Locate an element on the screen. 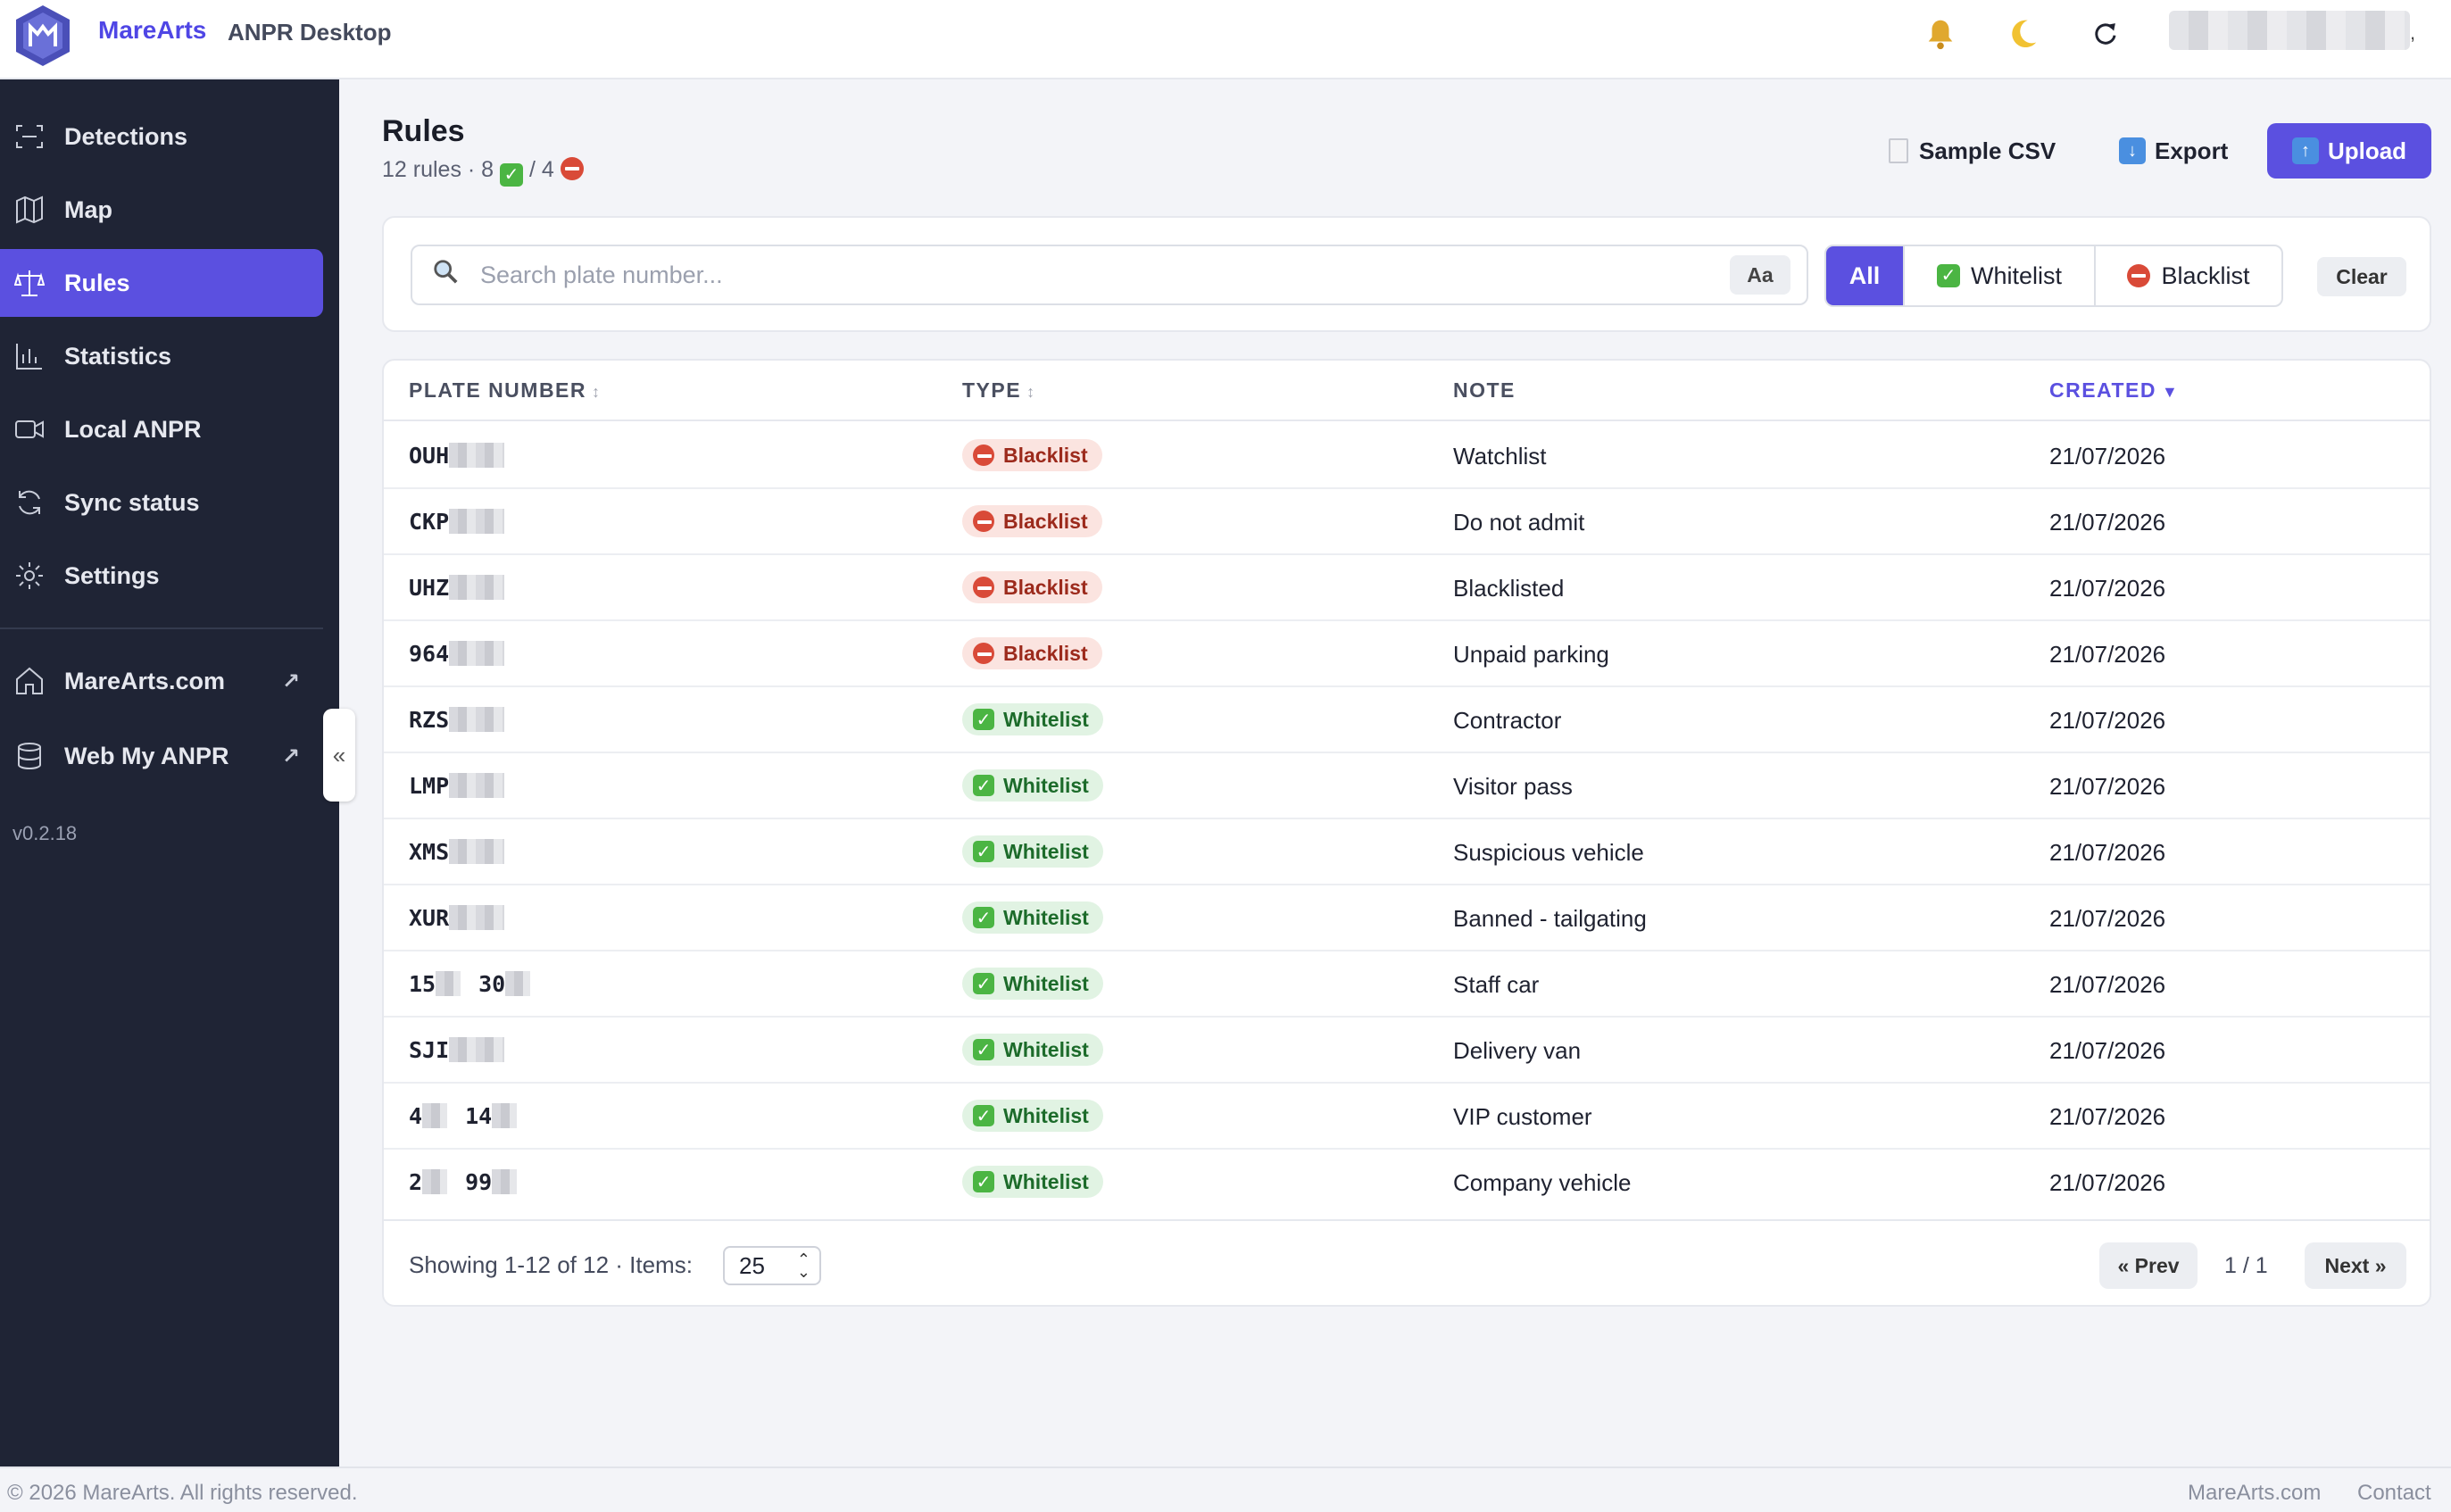  filter-blacklist-button: Blacklist is located at coordinates (2188, 276).